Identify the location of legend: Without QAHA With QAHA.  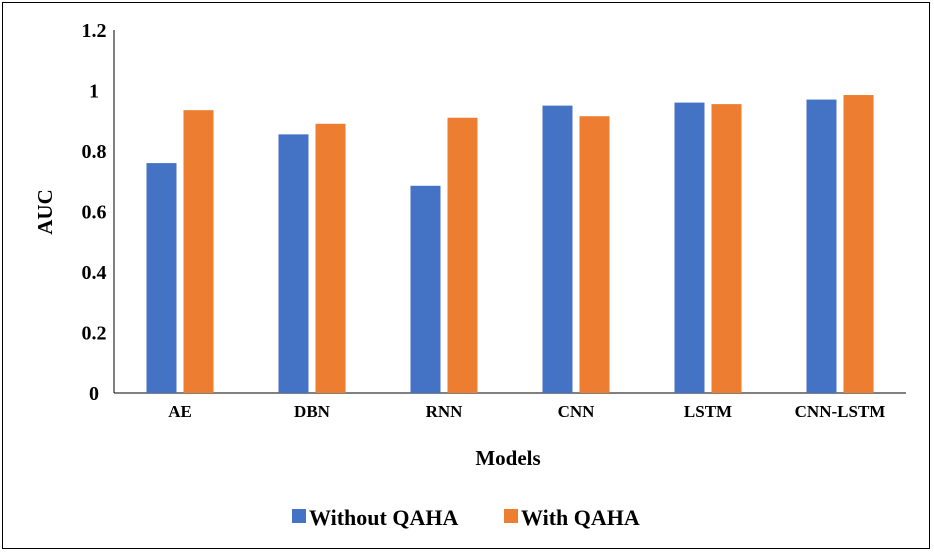
(466, 517).